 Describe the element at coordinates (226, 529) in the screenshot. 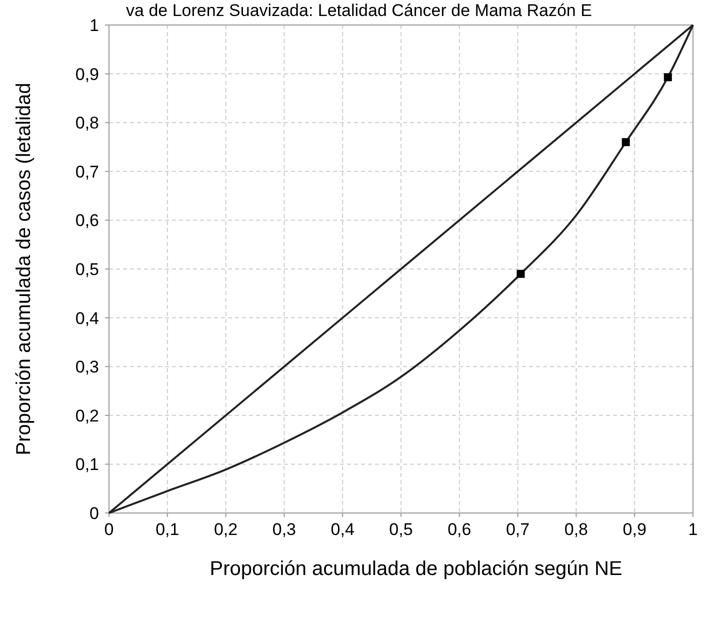

I see `x-tick-label: 0,2` at that location.